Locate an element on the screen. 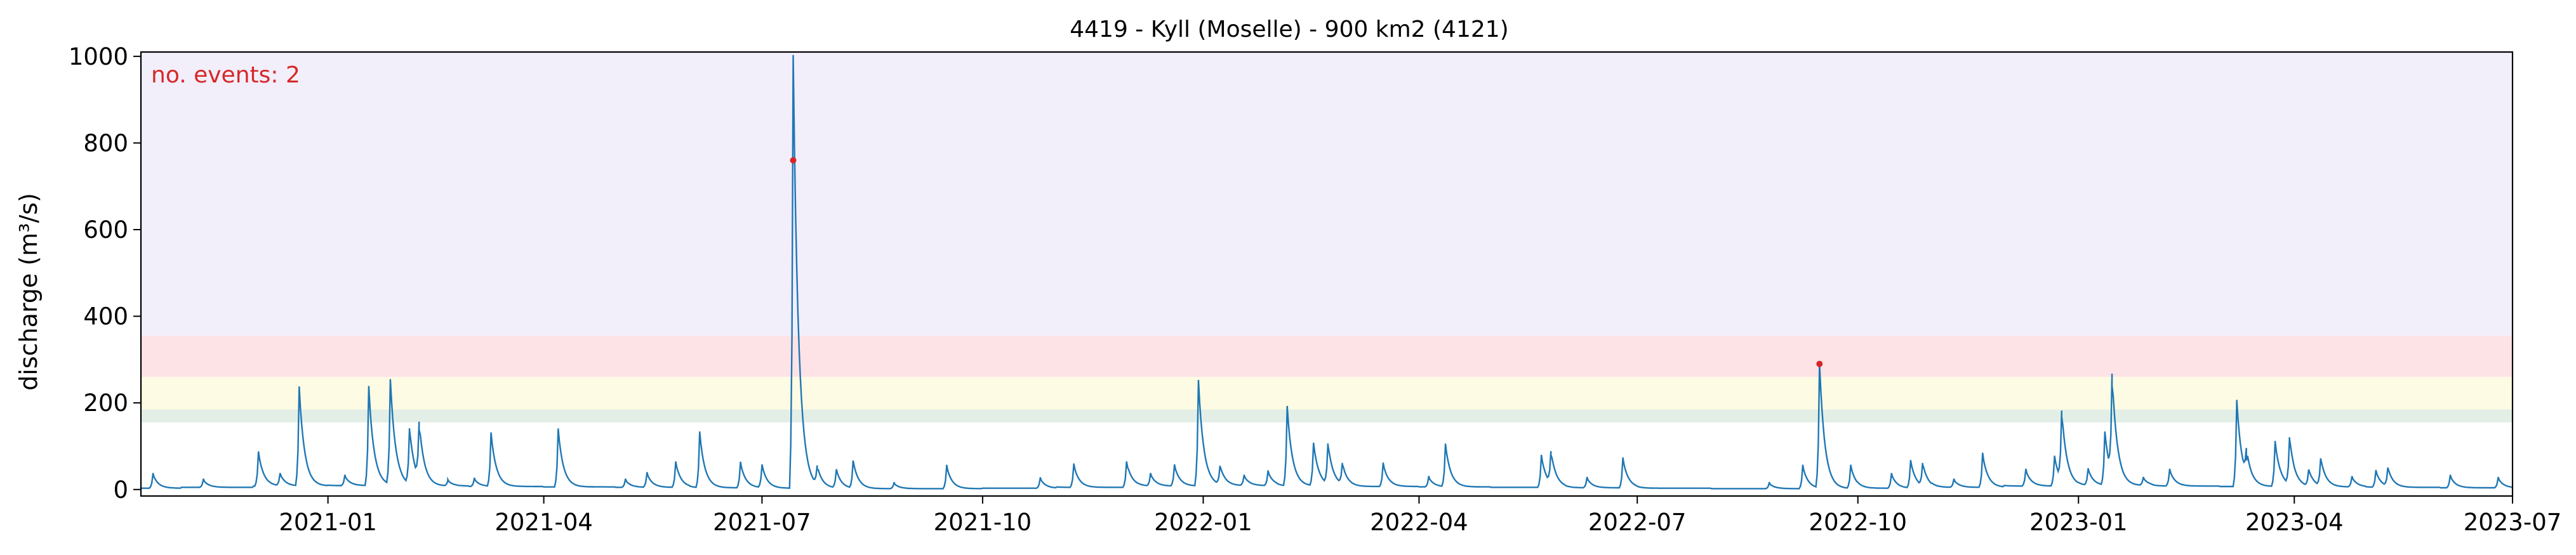  x-tick-label-10: 2023-07 is located at coordinates (2513, 522).